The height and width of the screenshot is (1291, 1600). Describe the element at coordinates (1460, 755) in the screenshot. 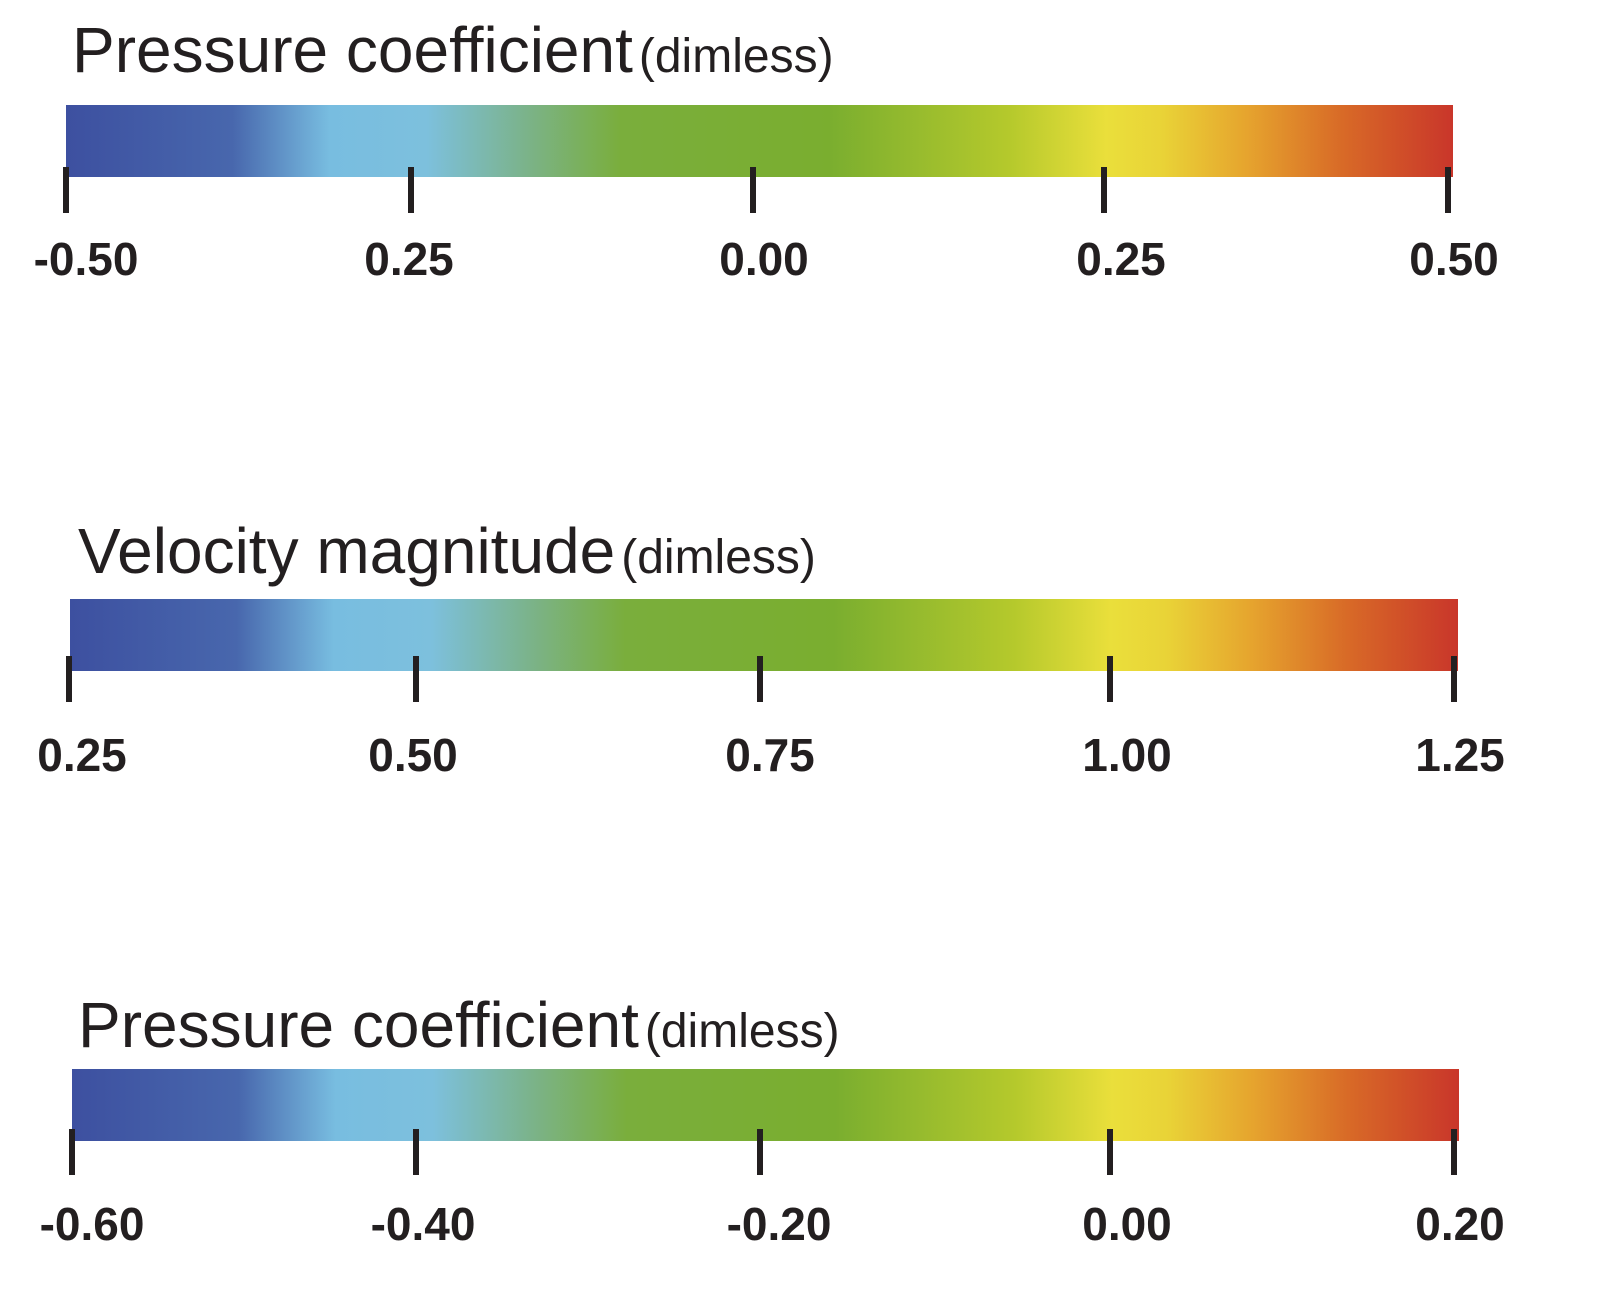

I see `tick-label: 1.25` at that location.